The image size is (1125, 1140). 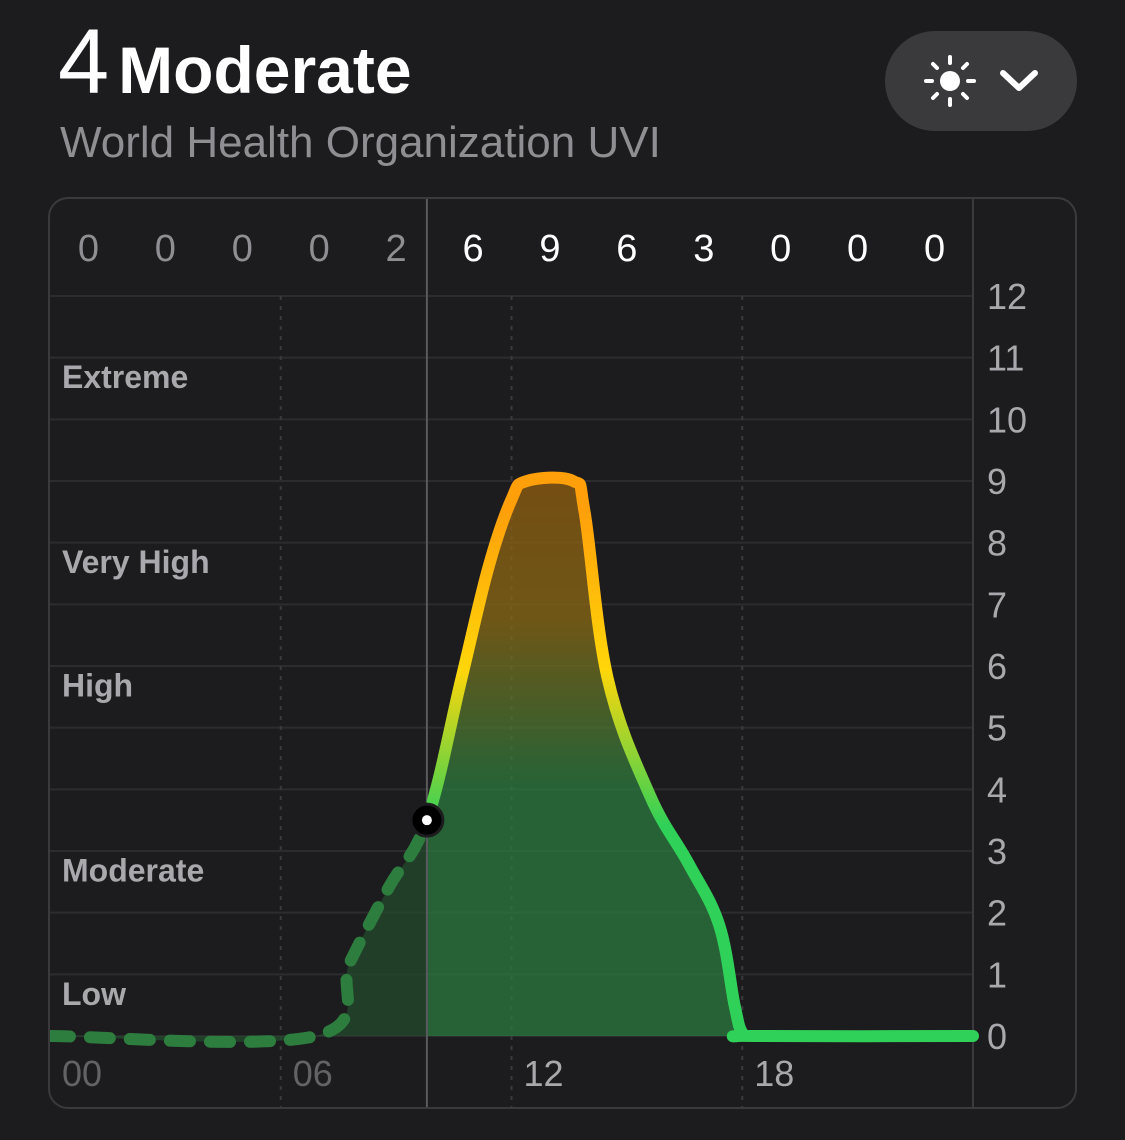 I want to click on y-tick-label: 4, so click(x=997, y=789).